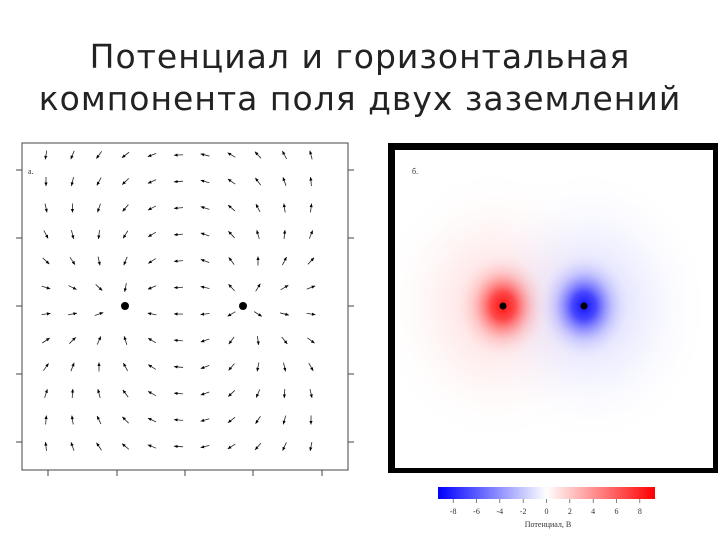 The height and width of the screenshot is (540, 720). Describe the element at coordinates (360, 56) in the screenshot. I see `title-line: Потенциал и горизонтальная` at that location.